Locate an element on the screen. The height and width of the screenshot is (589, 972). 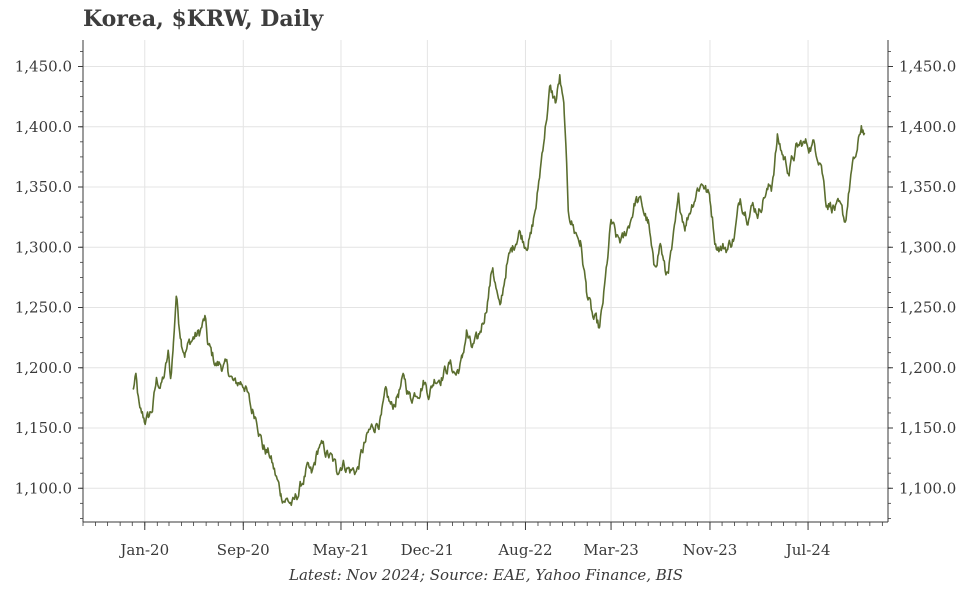
y-tick-label-right: 1,400.0 is located at coordinates (927, 127).